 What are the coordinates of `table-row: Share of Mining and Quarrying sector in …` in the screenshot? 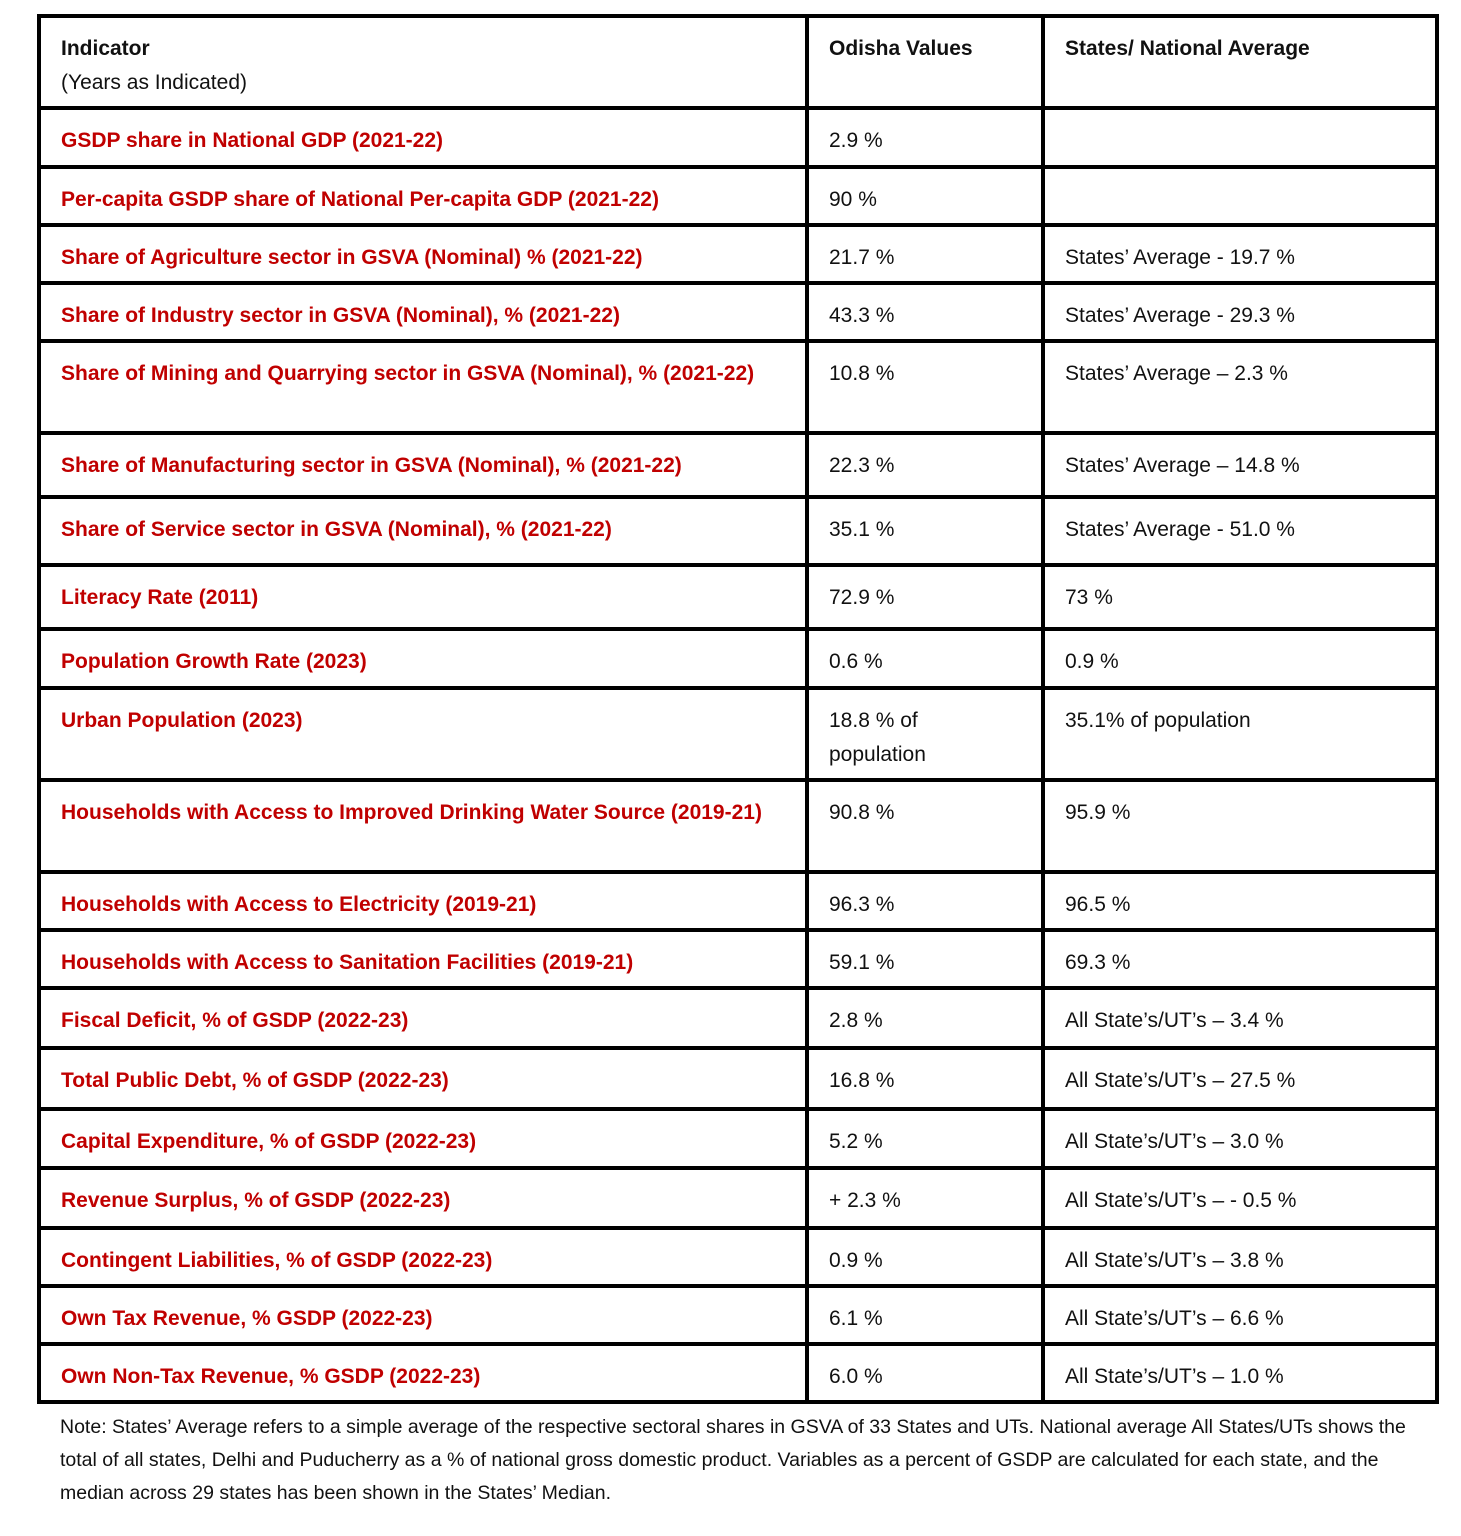 It's located at (738, 387).